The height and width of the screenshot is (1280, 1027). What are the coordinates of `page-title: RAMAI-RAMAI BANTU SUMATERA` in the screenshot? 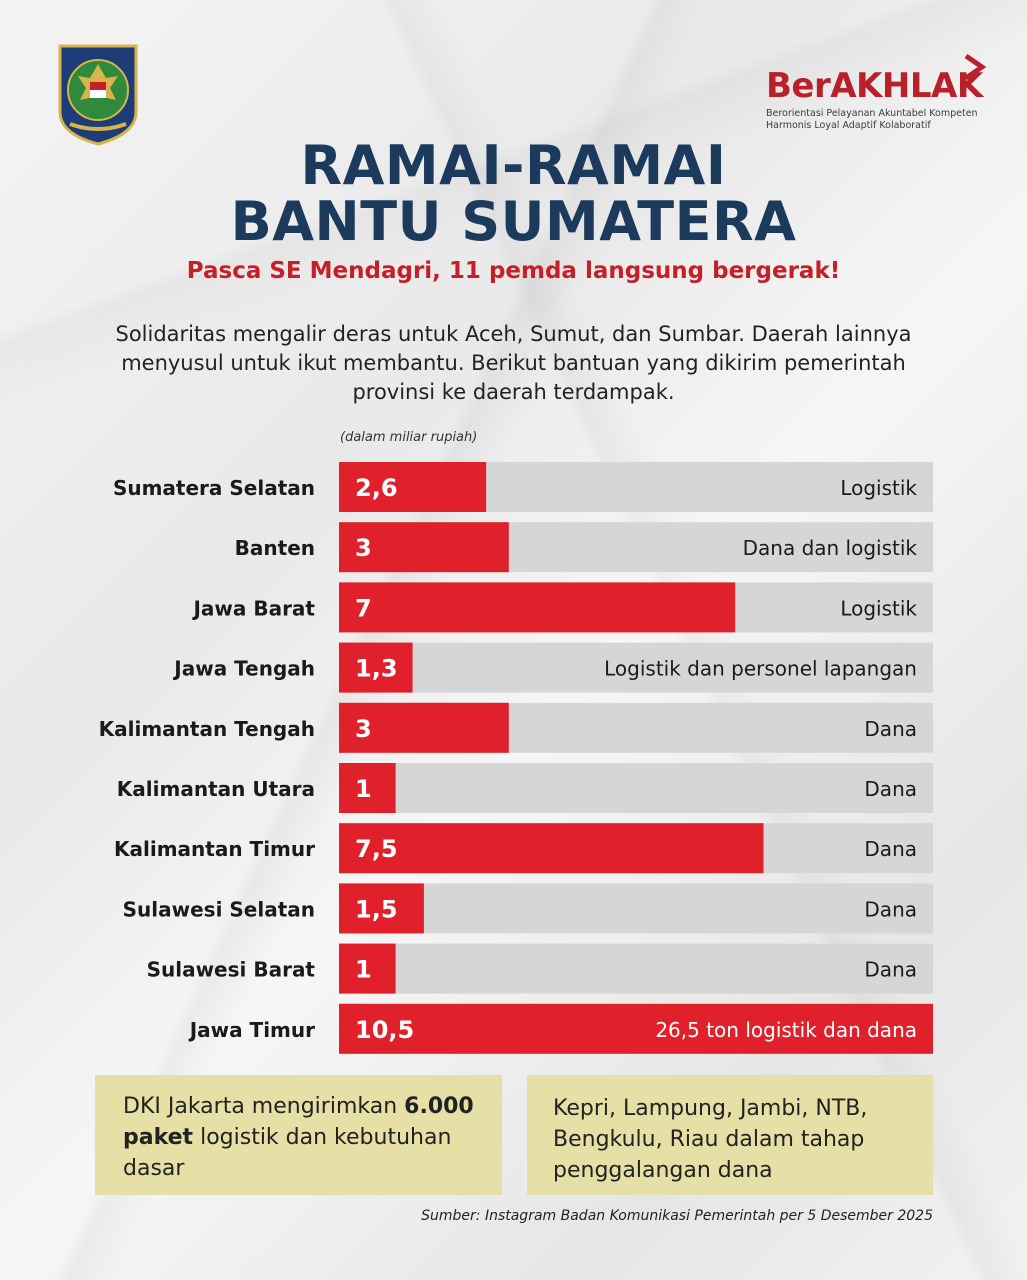 It's located at (513, 194).